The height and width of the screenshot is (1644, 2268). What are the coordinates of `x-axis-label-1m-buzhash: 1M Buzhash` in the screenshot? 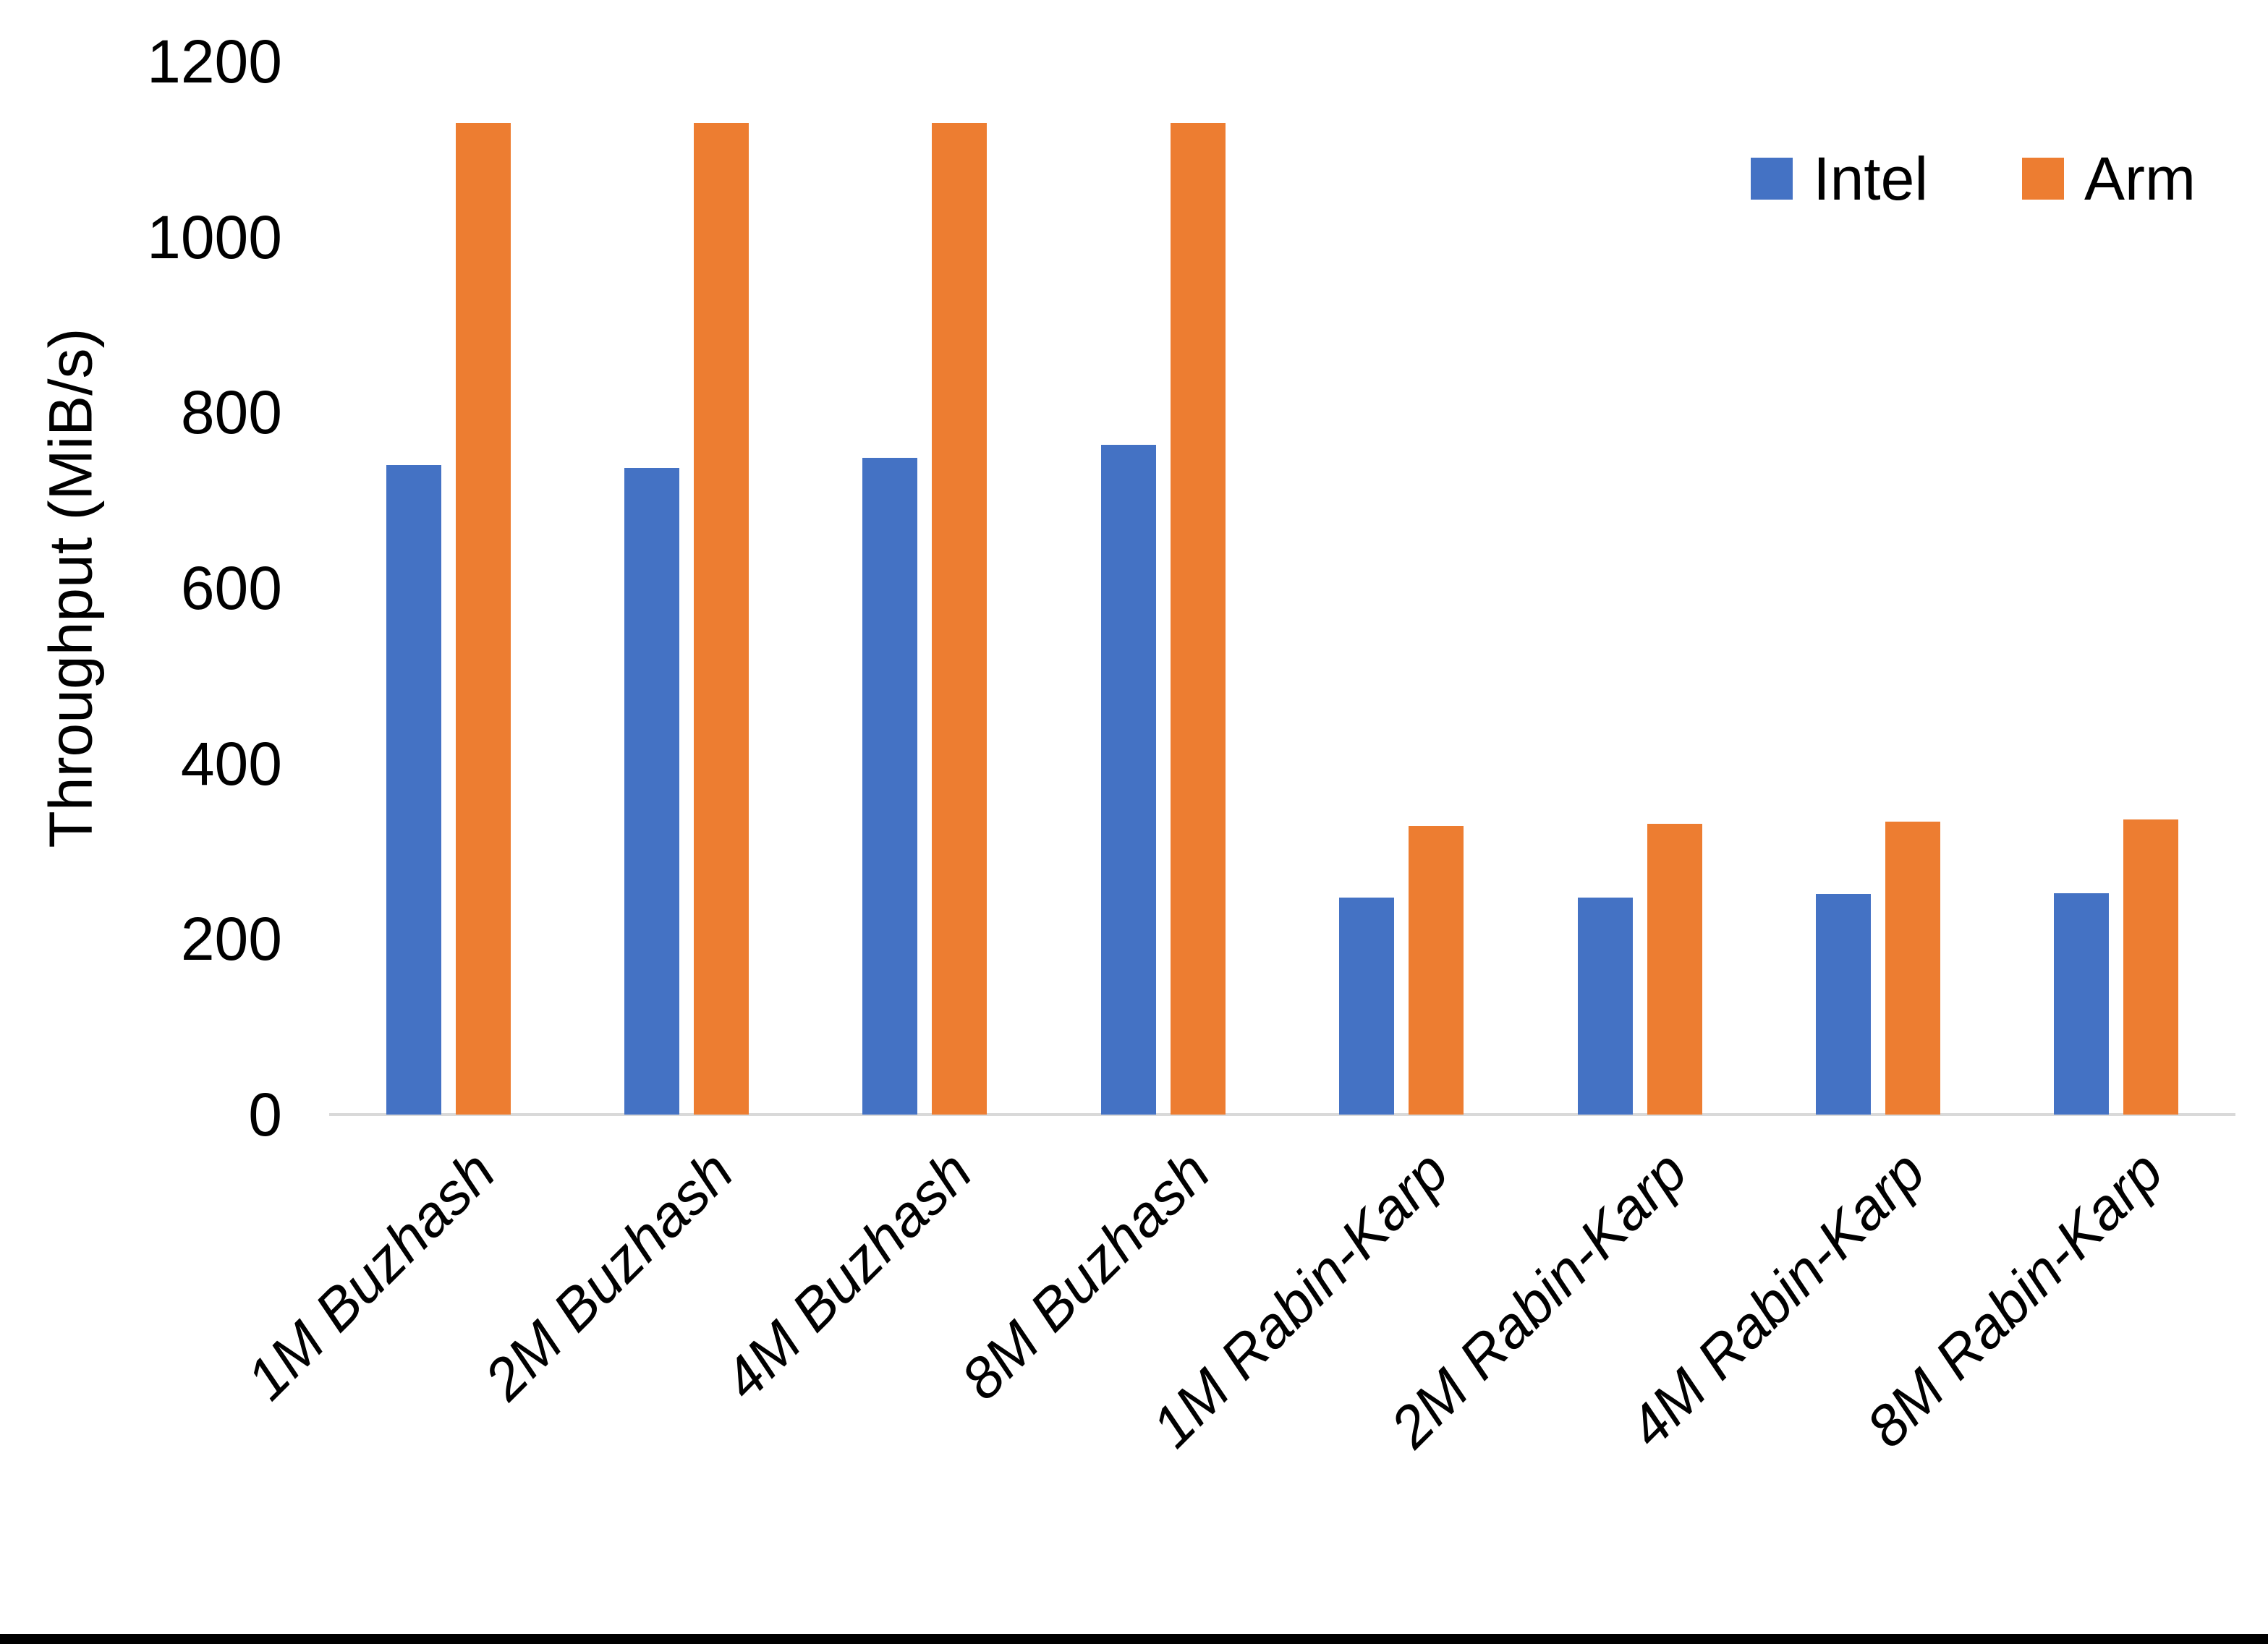 It's located at (371, 1275).